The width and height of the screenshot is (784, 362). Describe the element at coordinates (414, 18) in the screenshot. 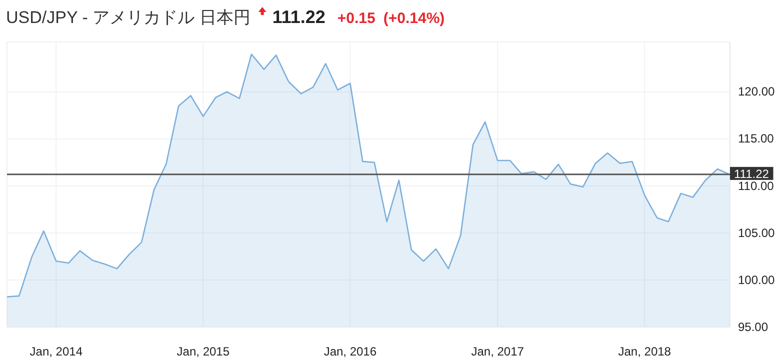

I see `text: (+0.14%)` at that location.